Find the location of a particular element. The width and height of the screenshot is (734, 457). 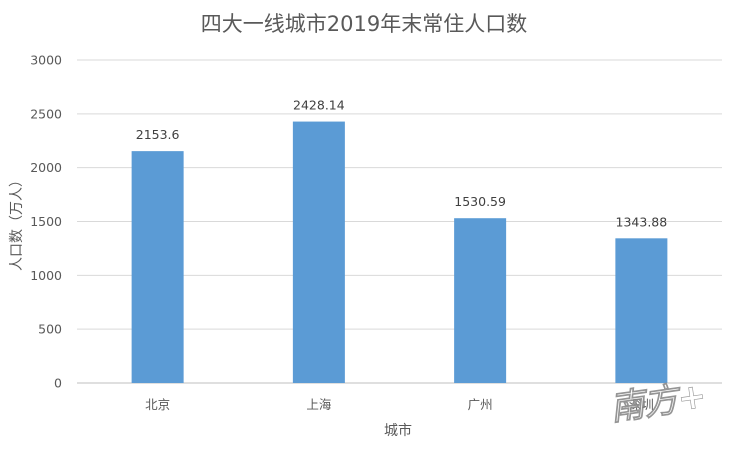

y-axis-title: 人口数（万人） is located at coordinates (17, 222).